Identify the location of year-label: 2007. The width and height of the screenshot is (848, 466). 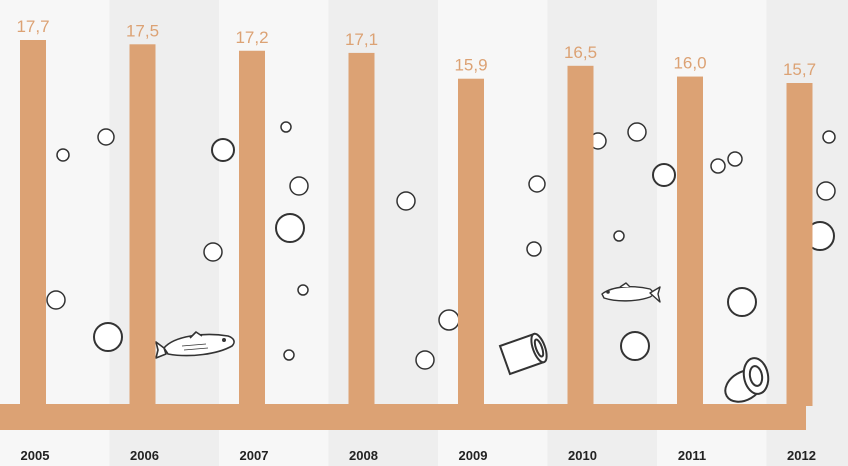
(254, 455).